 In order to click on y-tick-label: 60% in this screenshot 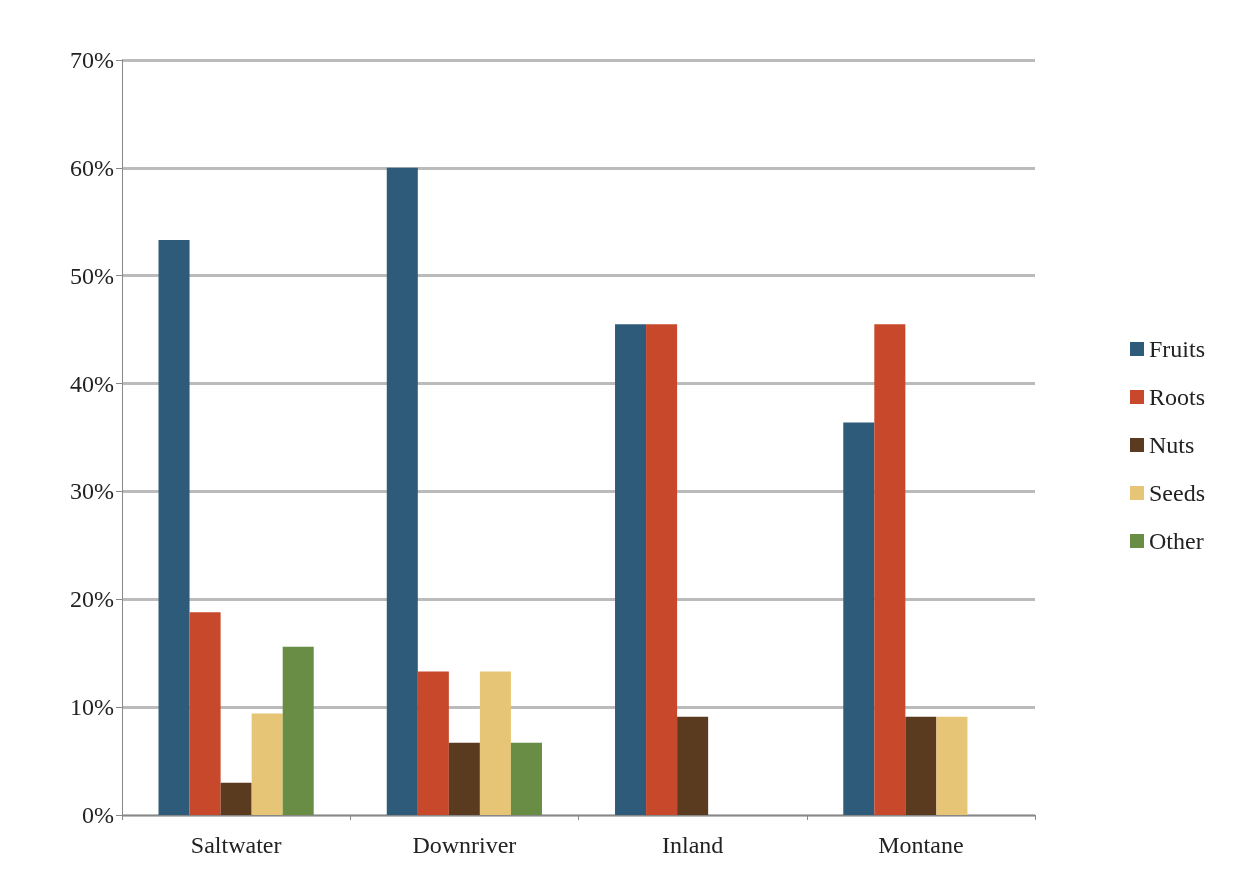, I will do `click(92, 167)`.